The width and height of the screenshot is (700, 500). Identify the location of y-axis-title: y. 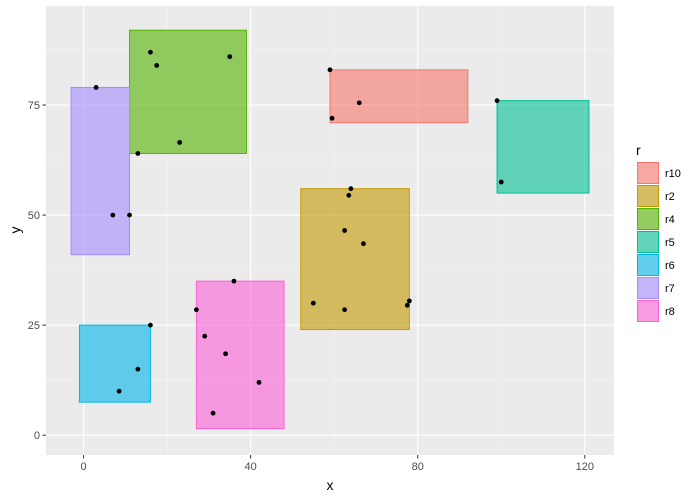
(15, 230).